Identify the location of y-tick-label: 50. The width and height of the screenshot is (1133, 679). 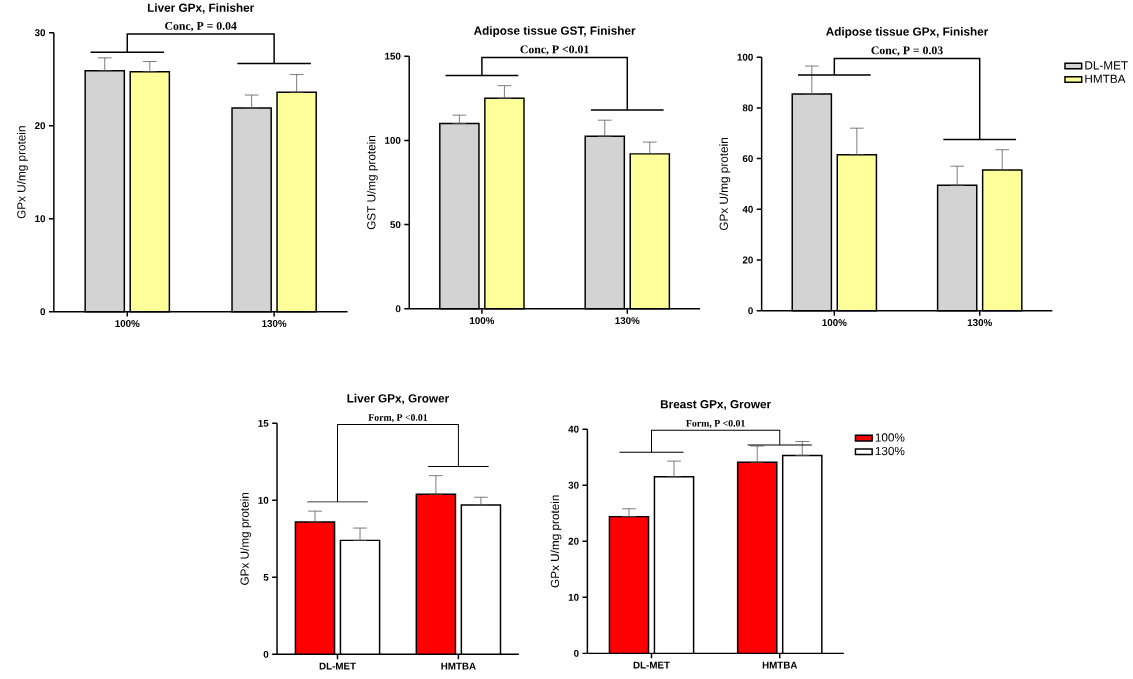
(395, 225).